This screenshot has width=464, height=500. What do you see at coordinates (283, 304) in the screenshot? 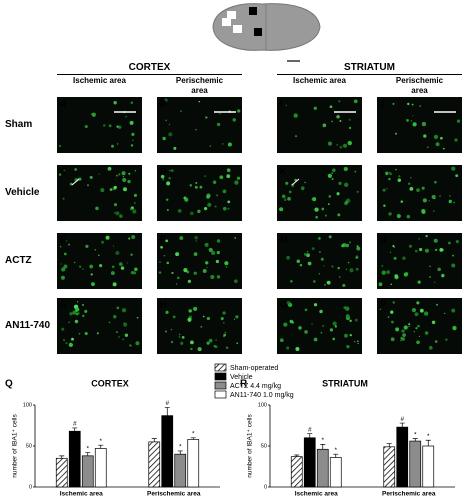
I see `panel-letter: O` at bounding box center [283, 304].